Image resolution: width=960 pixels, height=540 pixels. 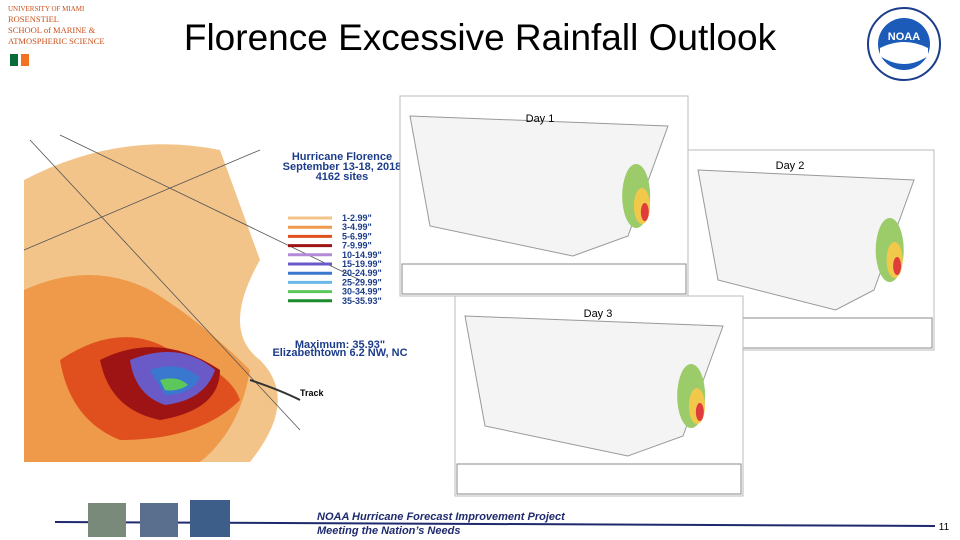 What do you see at coordinates (357, 236) in the screenshot?
I see `legend-label: 5-6.99"` at bounding box center [357, 236].